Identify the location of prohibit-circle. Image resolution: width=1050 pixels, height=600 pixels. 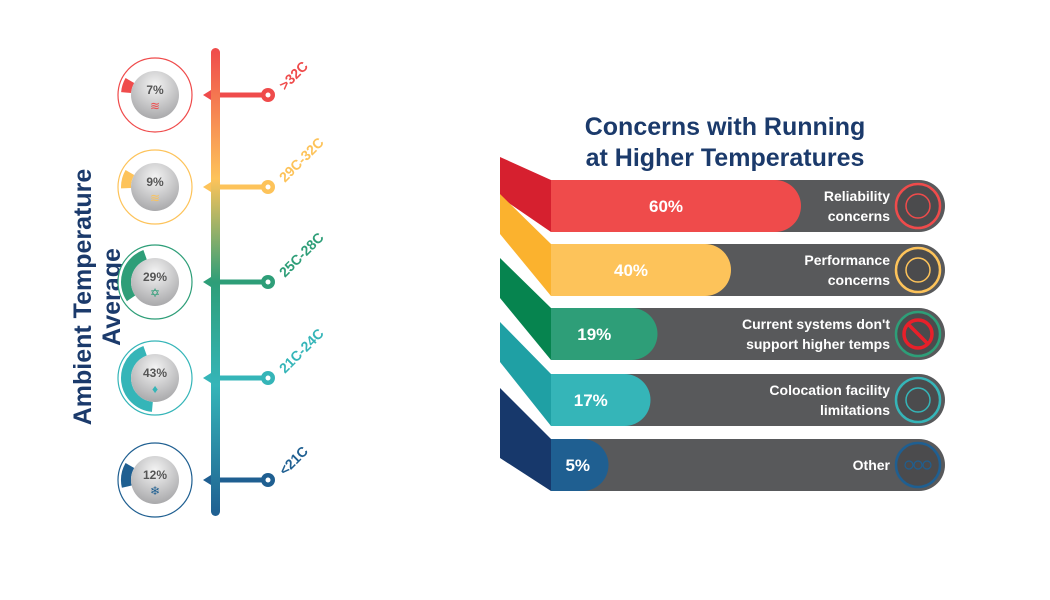
(918, 334).